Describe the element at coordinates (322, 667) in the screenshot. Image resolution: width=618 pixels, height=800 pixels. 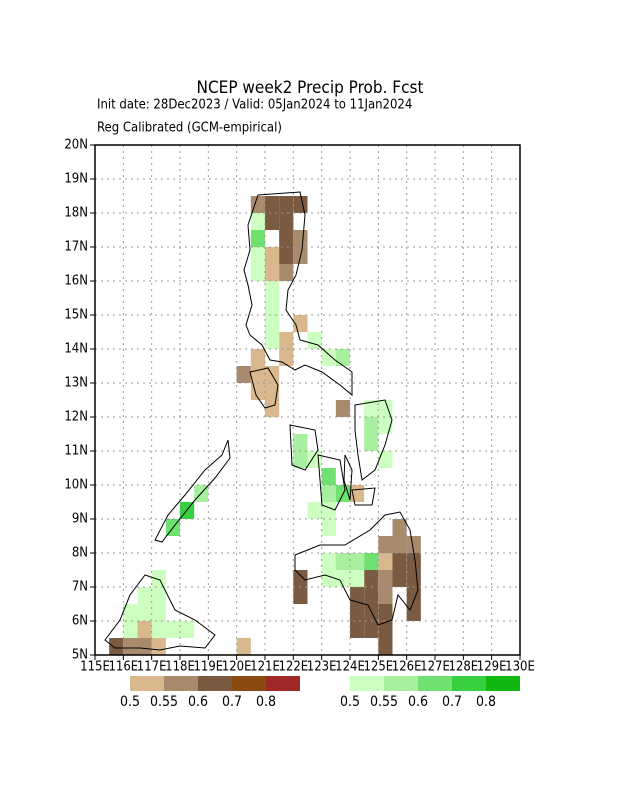
I see `x-tick-label: 123E` at that location.